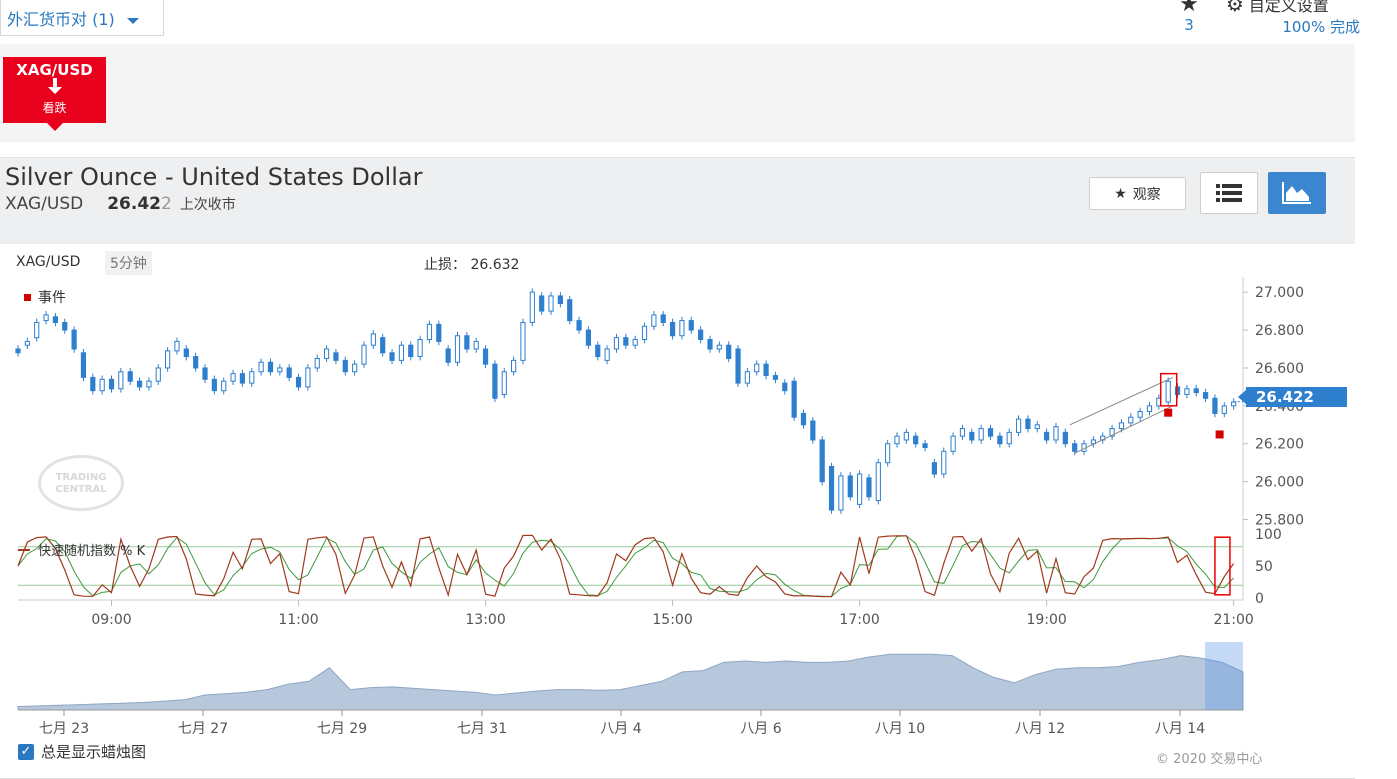 Image resolution: width=1397 pixels, height=779 pixels. I want to click on chevron-down-icon, so click(132, 20).